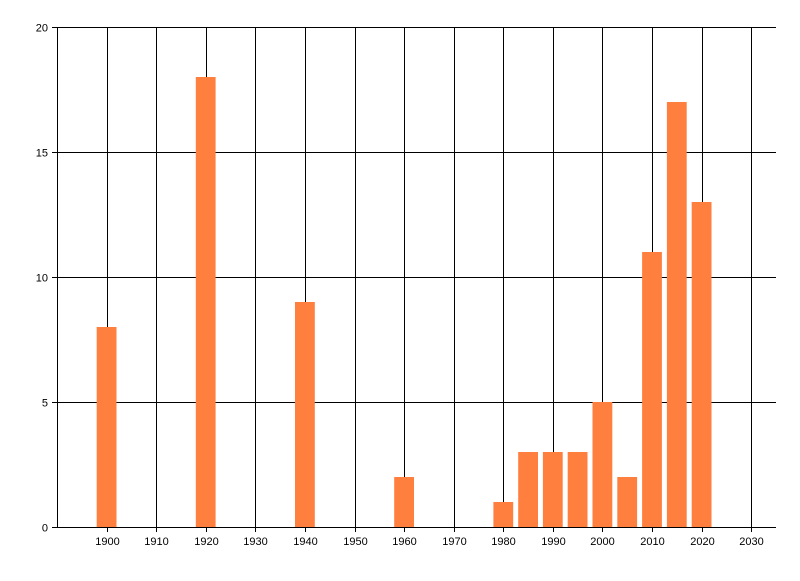 This screenshot has width=800, height=581. Describe the element at coordinates (701, 364) in the screenshot. I see `bar-2020` at that location.